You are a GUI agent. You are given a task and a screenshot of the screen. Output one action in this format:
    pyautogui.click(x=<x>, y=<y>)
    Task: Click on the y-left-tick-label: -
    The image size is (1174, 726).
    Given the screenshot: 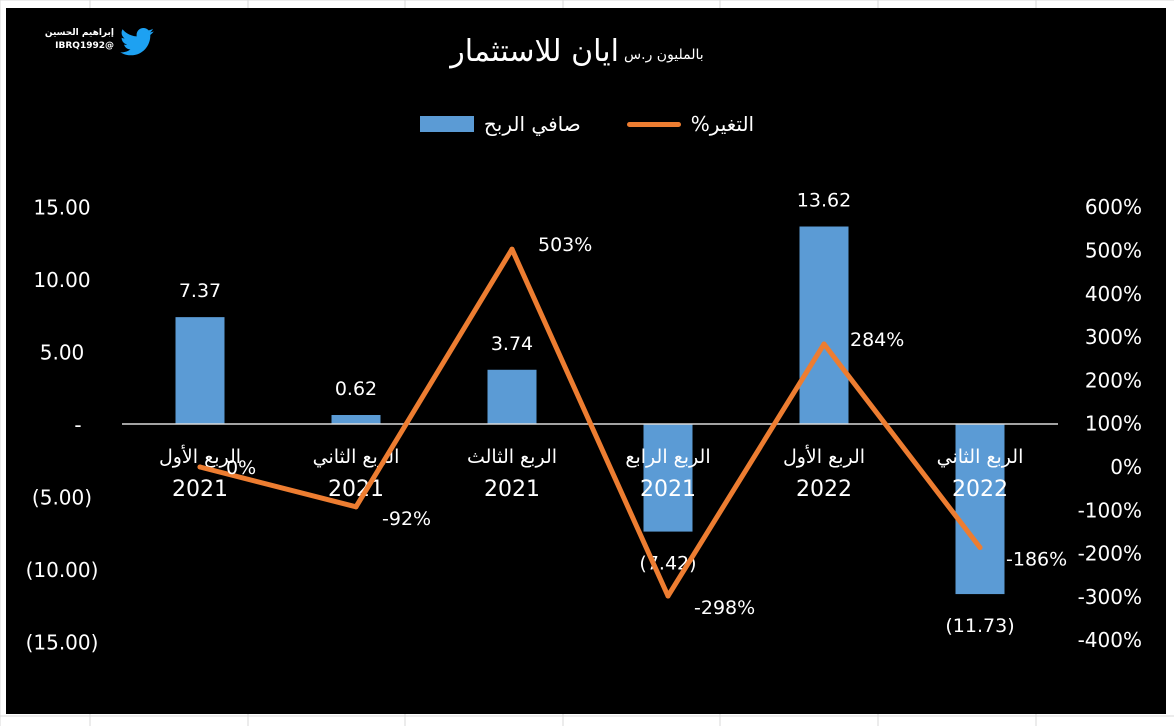 What is the action you would take?
    pyautogui.click(x=77, y=425)
    